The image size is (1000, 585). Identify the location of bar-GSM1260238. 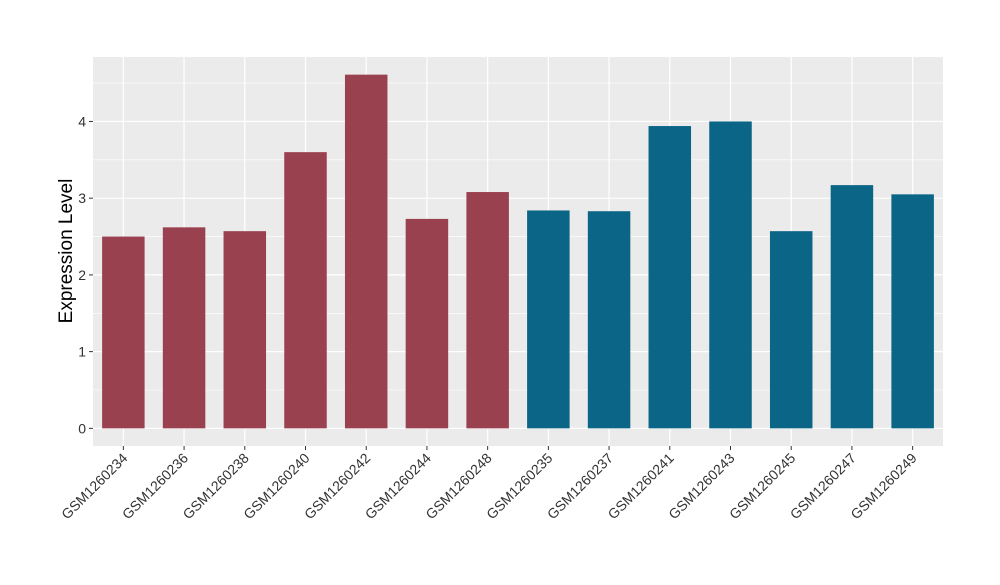
(245, 330).